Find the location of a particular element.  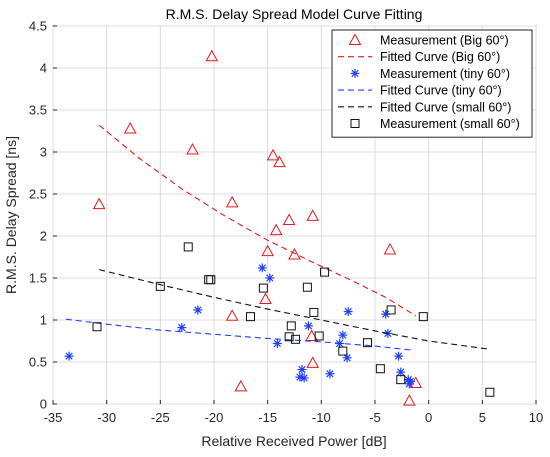

legend-label: Measurement (tiny 60°) is located at coordinates (445, 74).